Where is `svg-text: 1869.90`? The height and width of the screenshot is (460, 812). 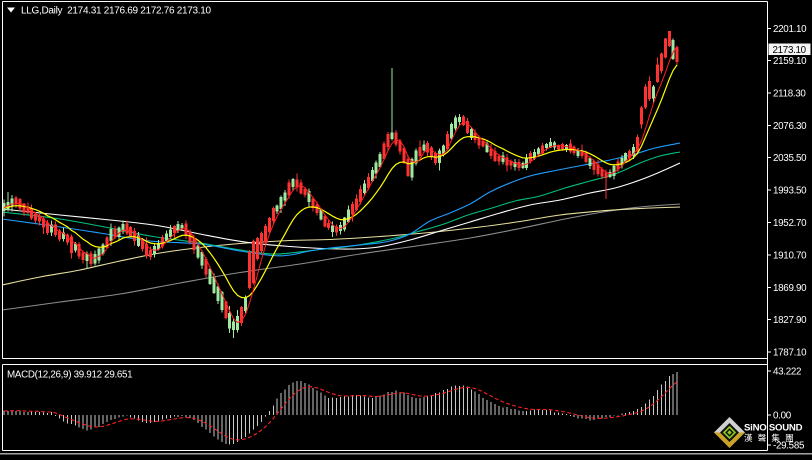 svg-text: 1869.90 is located at coordinates (790, 288).